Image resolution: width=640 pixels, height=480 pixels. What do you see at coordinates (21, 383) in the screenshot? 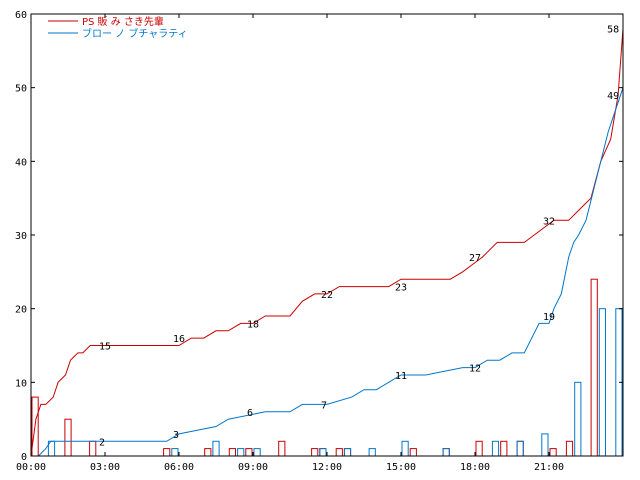
I see `y-tick-label-1: 10` at bounding box center [21, 383].